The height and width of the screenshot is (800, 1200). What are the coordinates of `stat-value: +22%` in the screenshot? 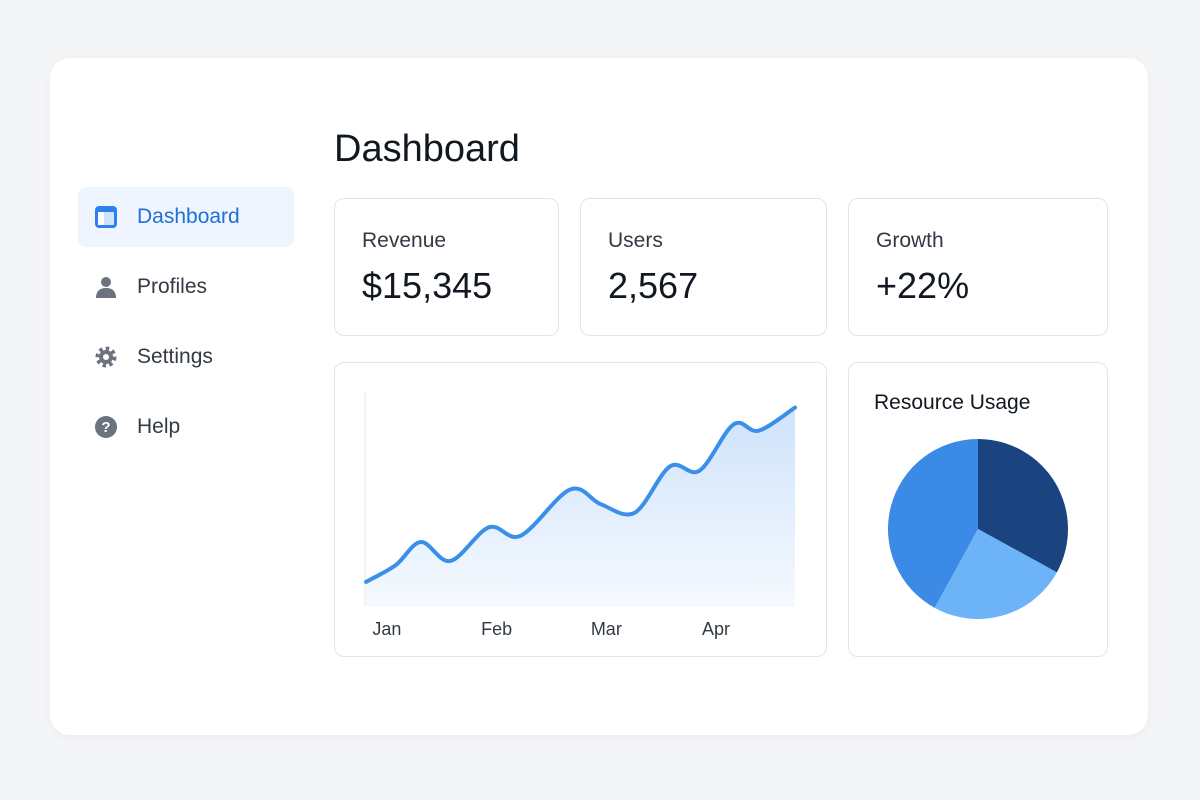 It's located at (923, 285).